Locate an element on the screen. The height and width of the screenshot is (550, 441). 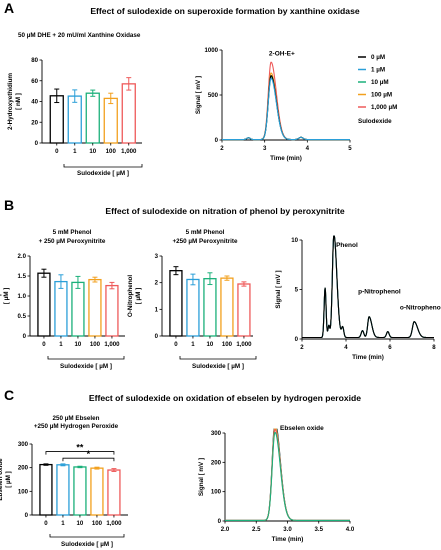
y-tick-label: 20 is located at coordinates (34, 122).